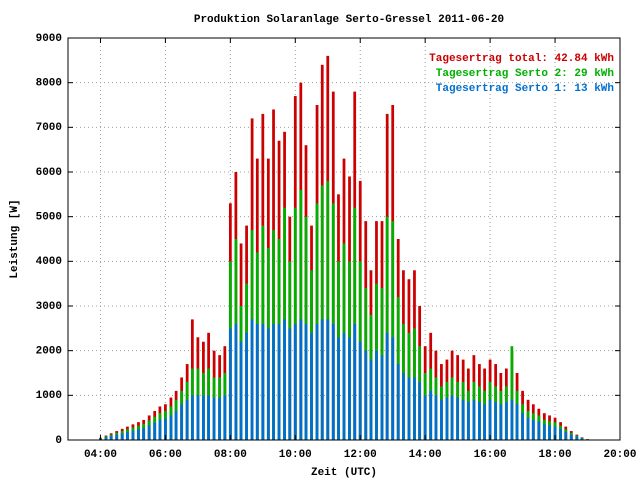 This screenshot has height=480, width=640. Describe the element at coordinates (49, 128) in the screenshot. I see `y-tick-label: 7000` at that location.